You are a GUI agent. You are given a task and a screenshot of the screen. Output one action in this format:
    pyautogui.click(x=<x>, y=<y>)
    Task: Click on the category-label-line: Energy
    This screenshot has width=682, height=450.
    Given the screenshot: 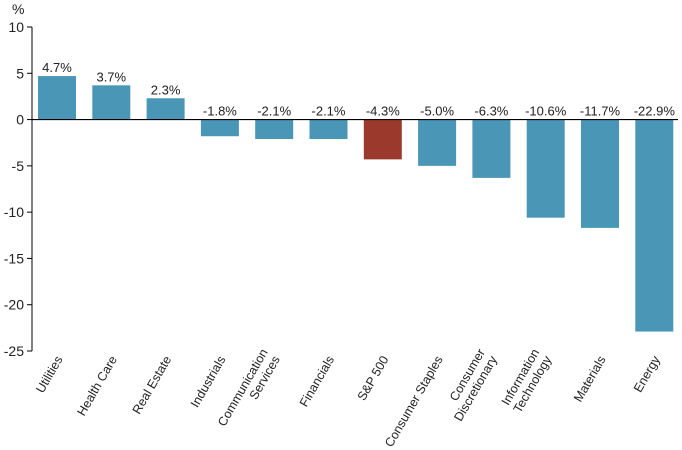 What is the action you would take?
    pyautogui.click(x=647, y=374)
    